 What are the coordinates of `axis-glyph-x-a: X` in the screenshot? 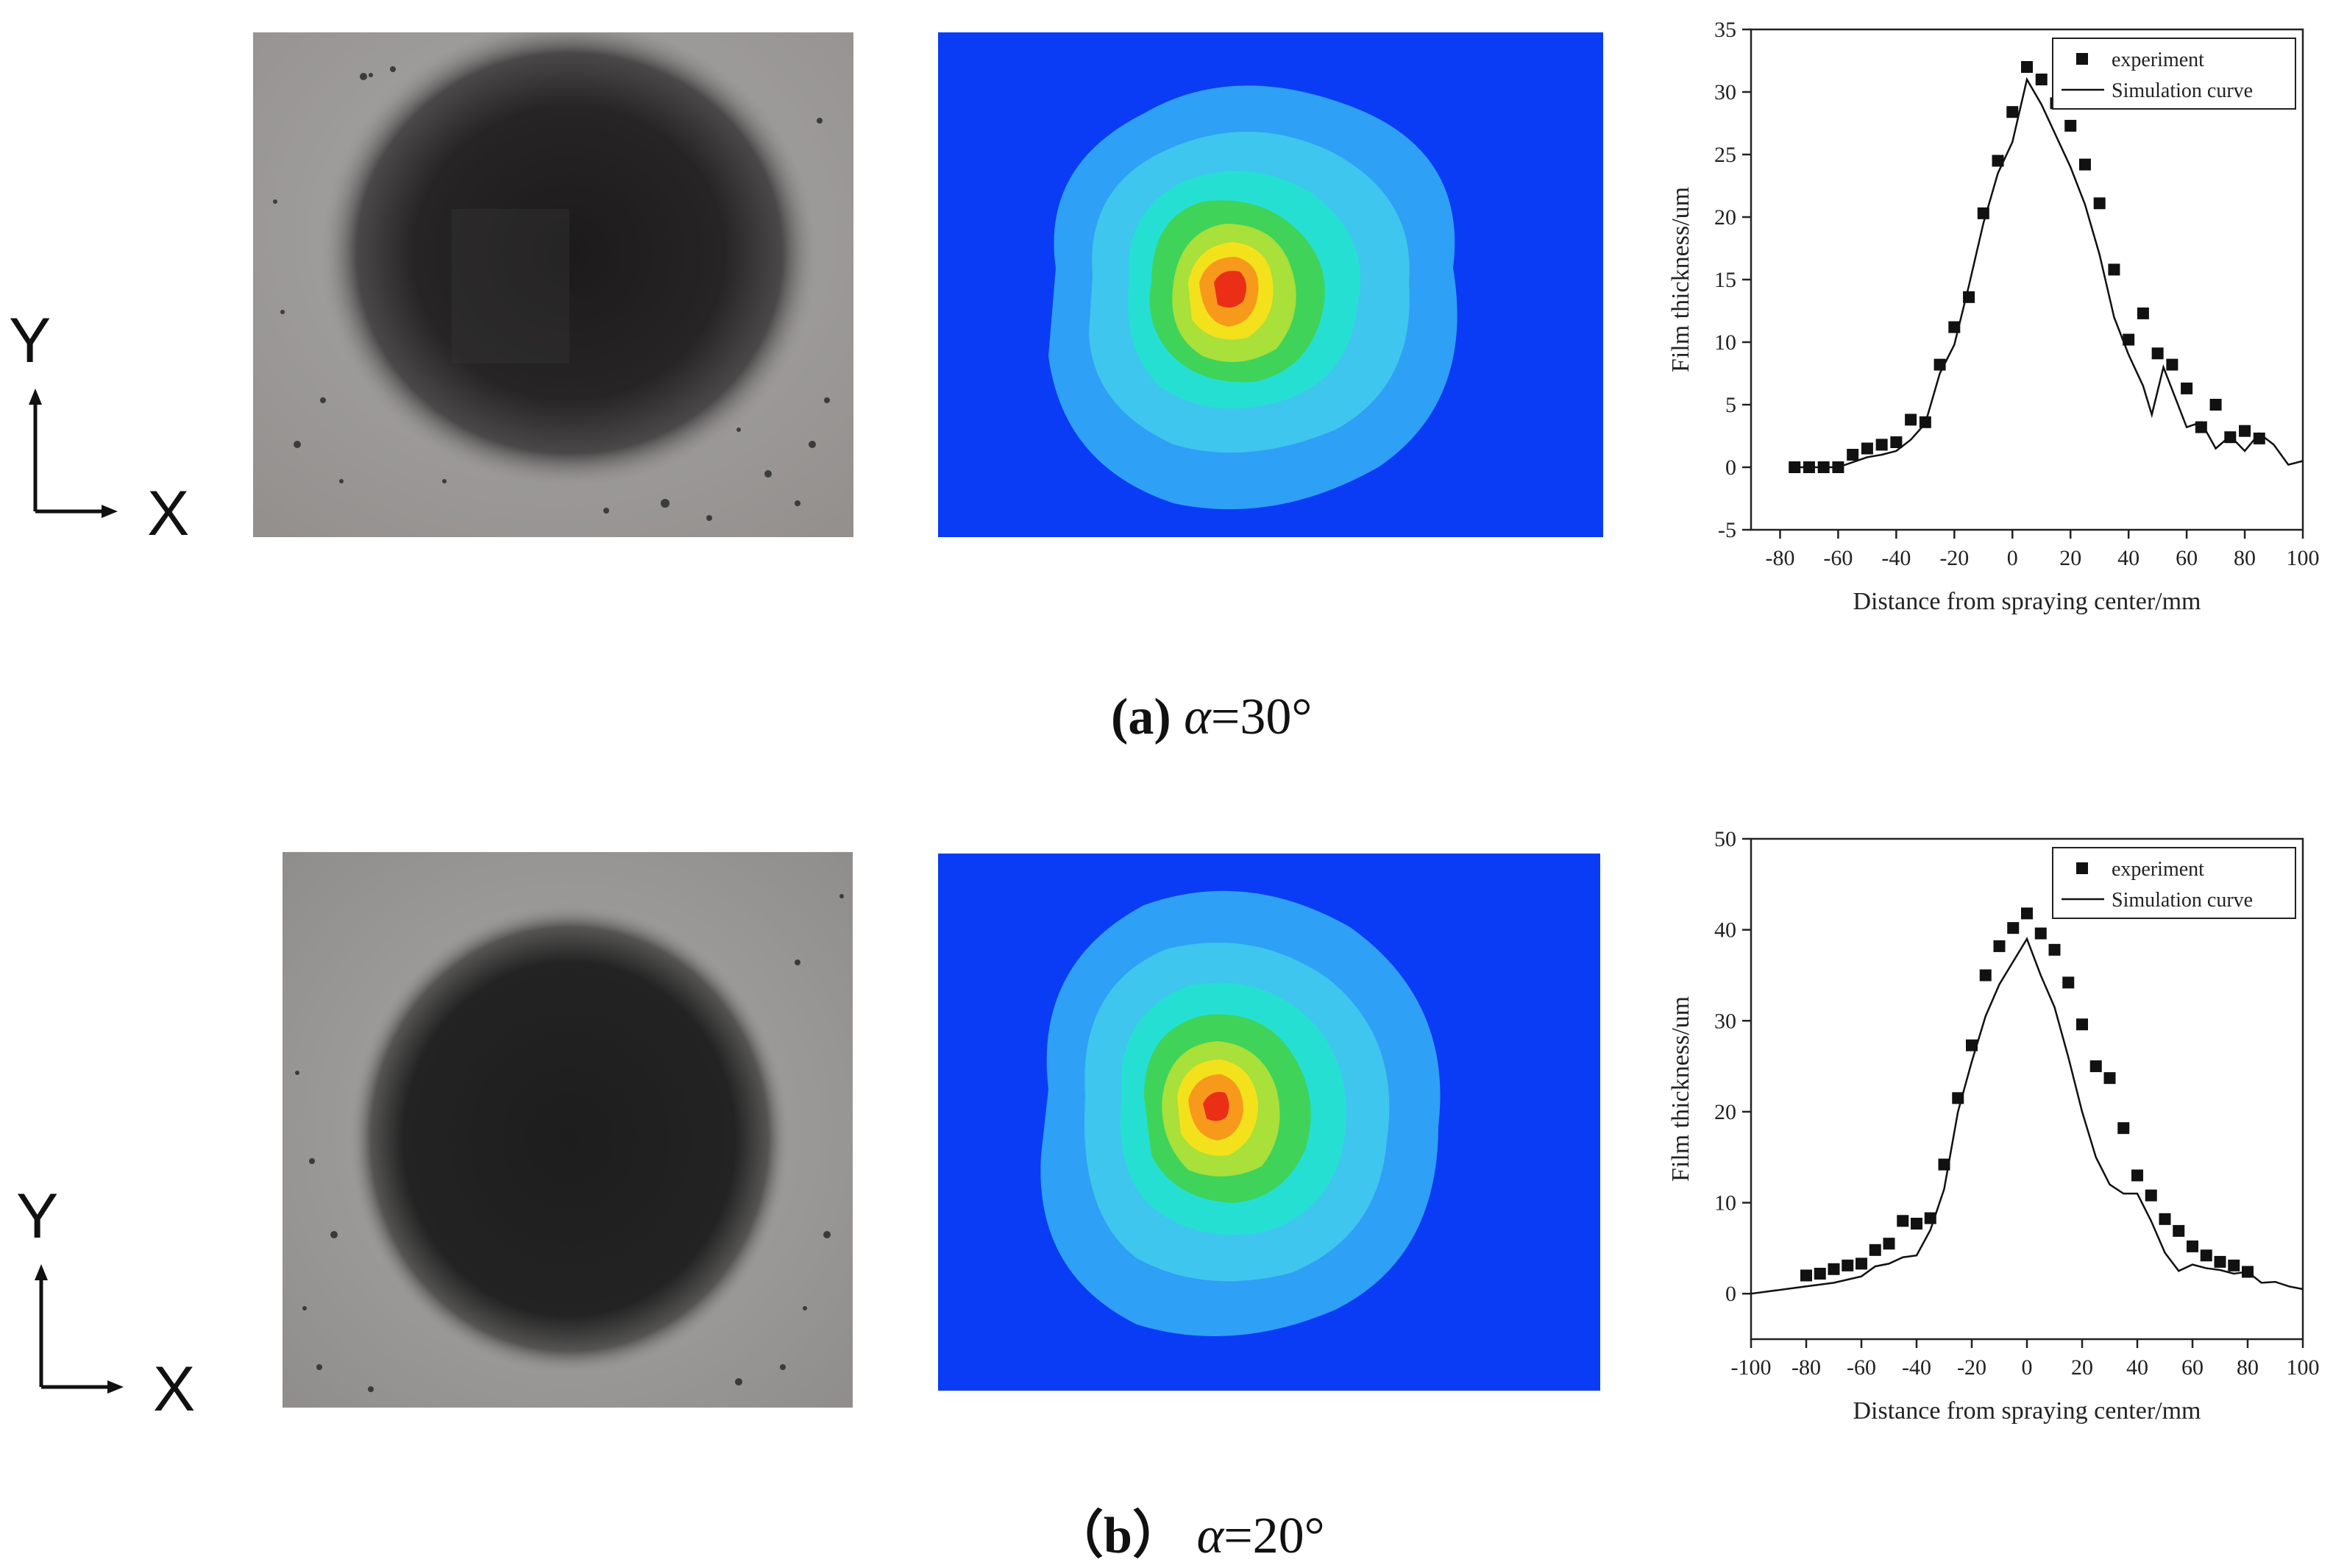 It's located at (168, 513).